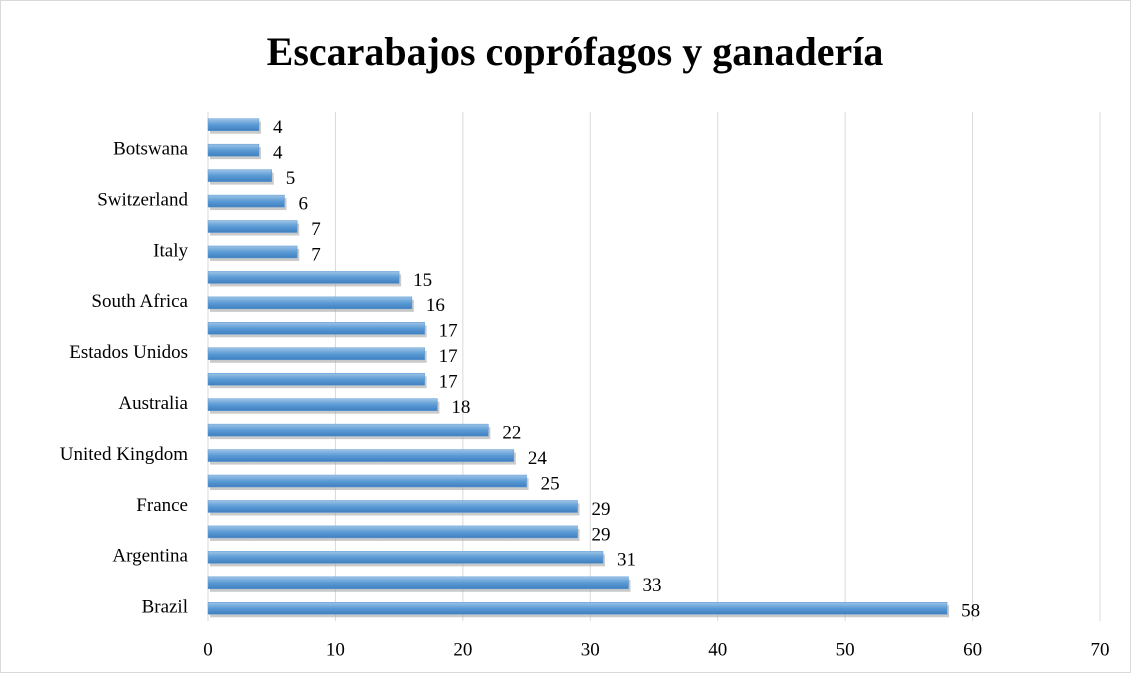 This screenshot has width=1131, height=673. What do you see at coordinates (511, 432) in the screenshot?
I see `data-label: 22` at bounding box center [511, 432].